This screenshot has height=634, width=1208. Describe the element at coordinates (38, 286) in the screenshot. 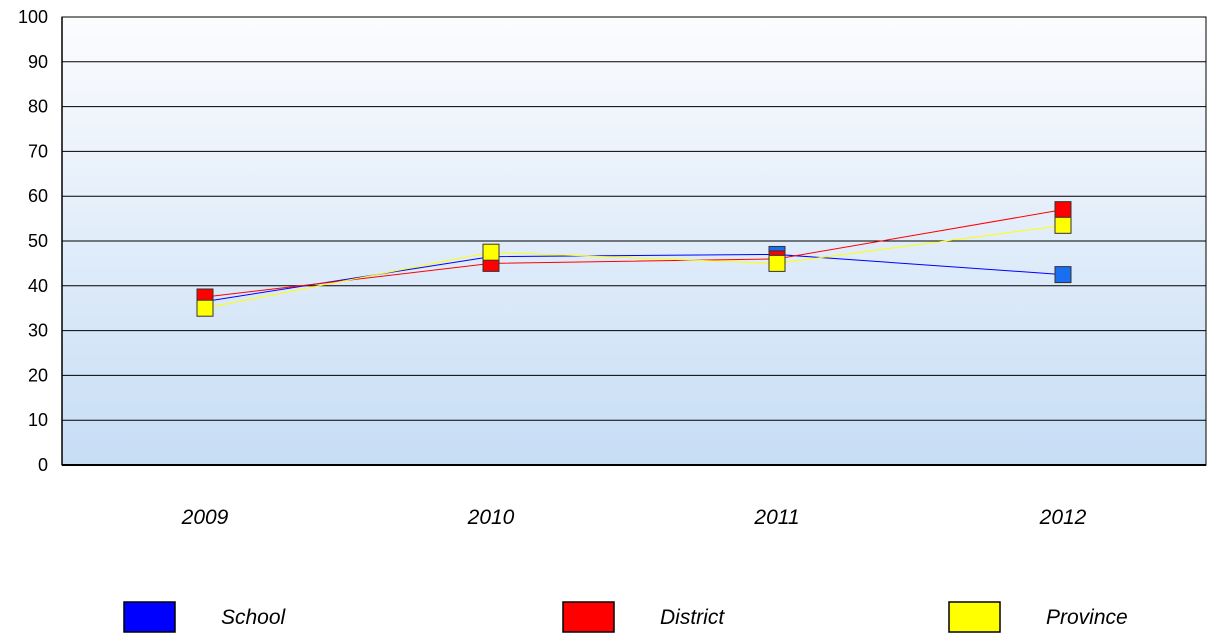

I see `y-tick-label: 40` at that location.